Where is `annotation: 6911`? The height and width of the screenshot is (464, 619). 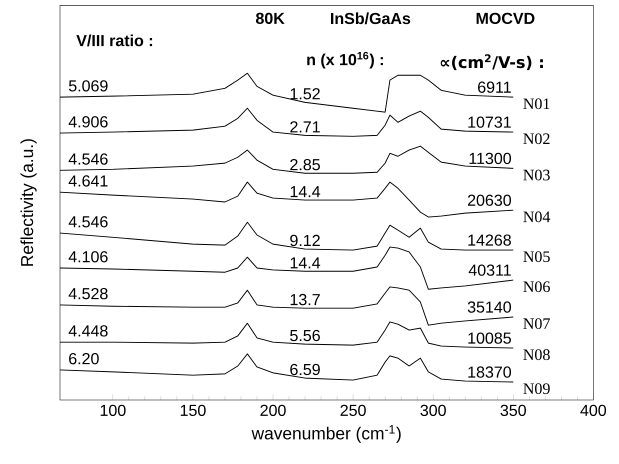 annotation: 6911 is located at coordinates (494, 87).